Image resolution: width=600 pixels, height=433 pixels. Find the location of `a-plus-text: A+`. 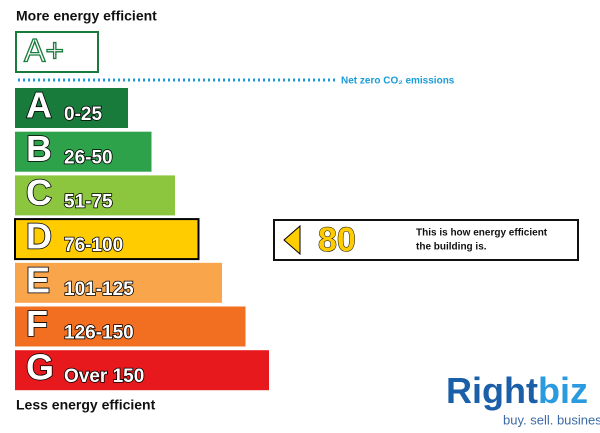

a-plus-text: A+ is located at coordinates (44, 50).